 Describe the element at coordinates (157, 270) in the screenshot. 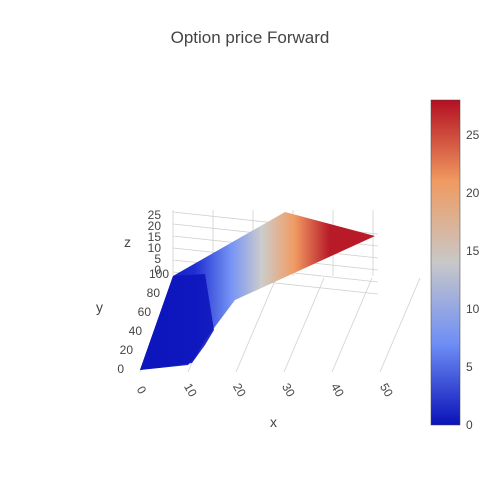

I see `z-tick-label: 0` at that location.